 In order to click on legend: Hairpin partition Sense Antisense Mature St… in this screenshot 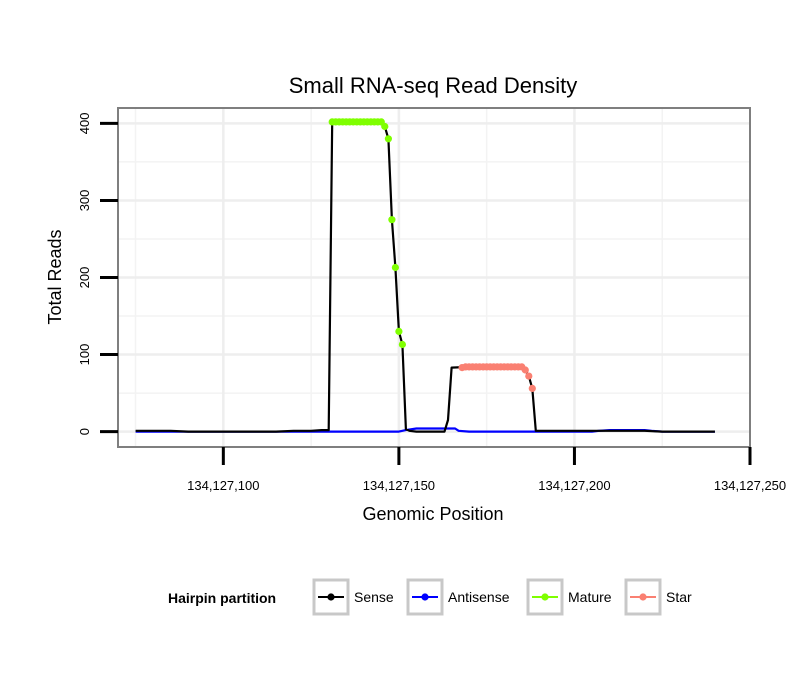, I will do `click(430, 597)`.